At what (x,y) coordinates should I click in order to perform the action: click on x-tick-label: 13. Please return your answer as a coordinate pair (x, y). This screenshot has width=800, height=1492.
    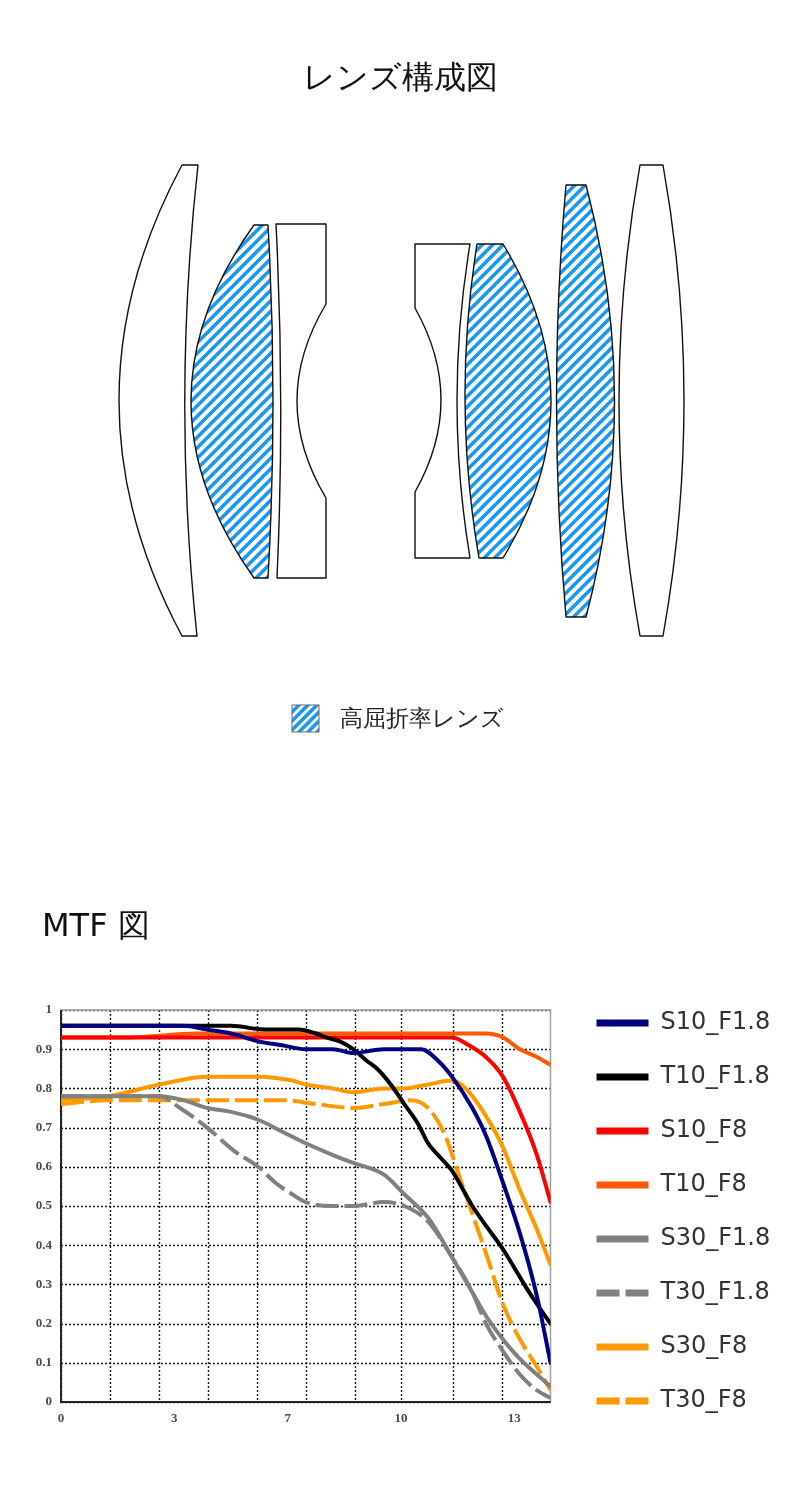
    Looking at the image, I should click on (514, 1418).